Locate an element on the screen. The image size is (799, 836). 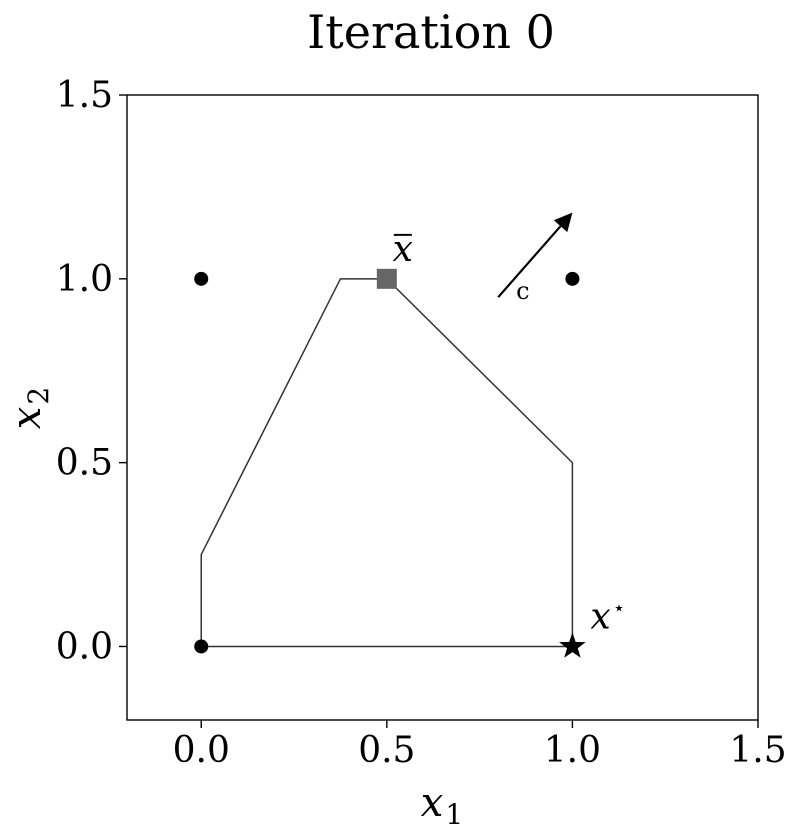
optimal-solution-label-superscript: ⋆ is located at coordinates (619, 607).